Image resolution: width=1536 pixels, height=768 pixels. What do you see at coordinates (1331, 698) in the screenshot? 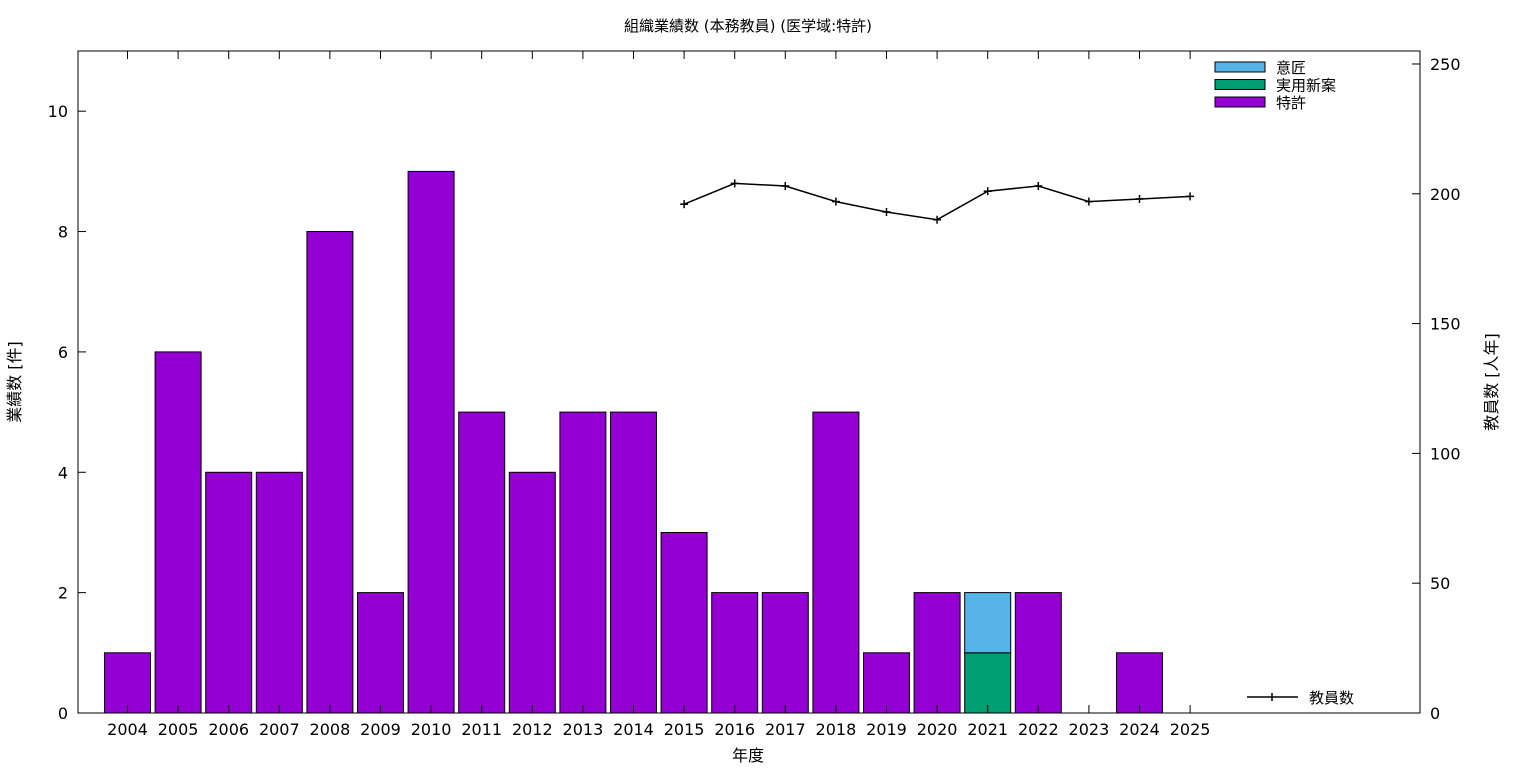
I see `line-legend-label: 教員数` at bounding box center [1331, 698].